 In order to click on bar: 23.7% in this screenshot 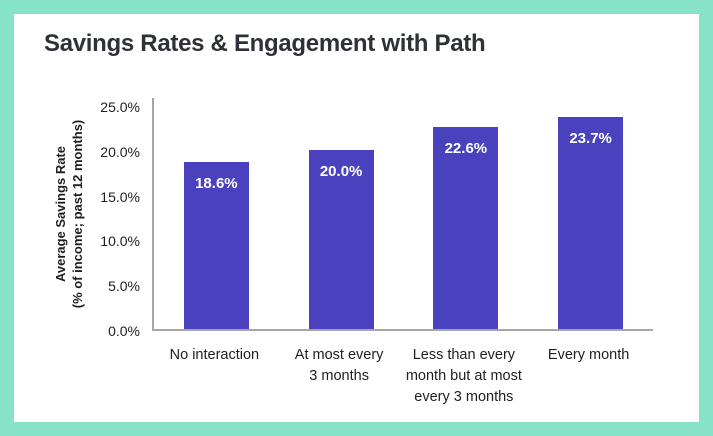, I will do `click(591, 222)`.